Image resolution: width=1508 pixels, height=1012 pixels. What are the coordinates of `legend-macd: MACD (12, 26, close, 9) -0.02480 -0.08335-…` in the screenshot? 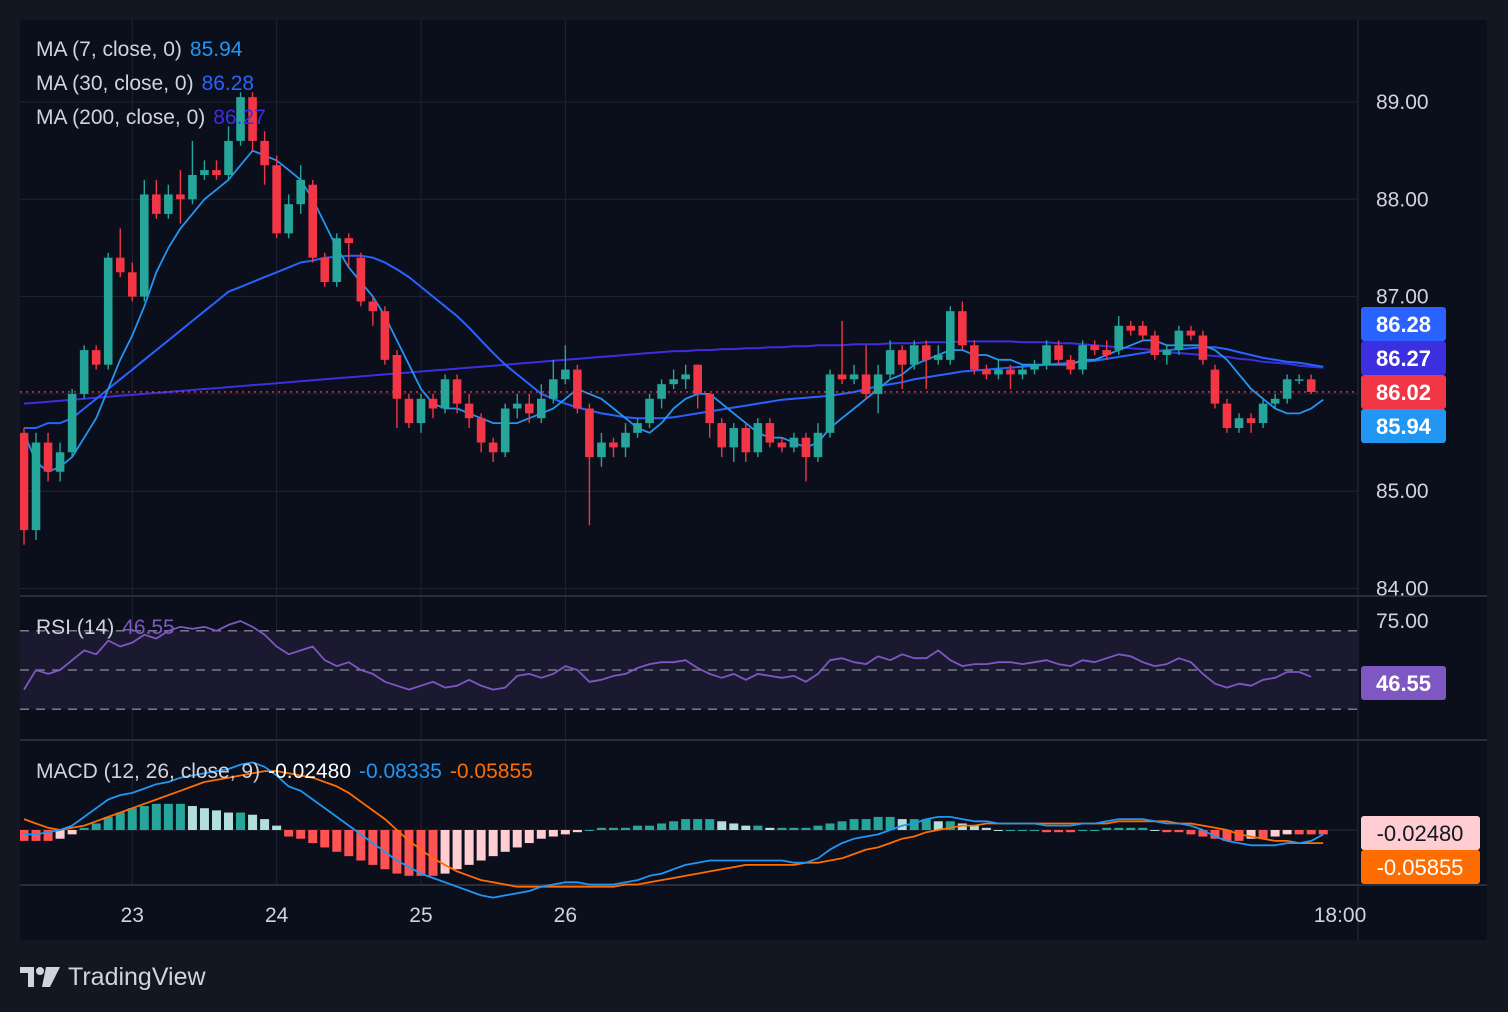 It's located at (284, 772).